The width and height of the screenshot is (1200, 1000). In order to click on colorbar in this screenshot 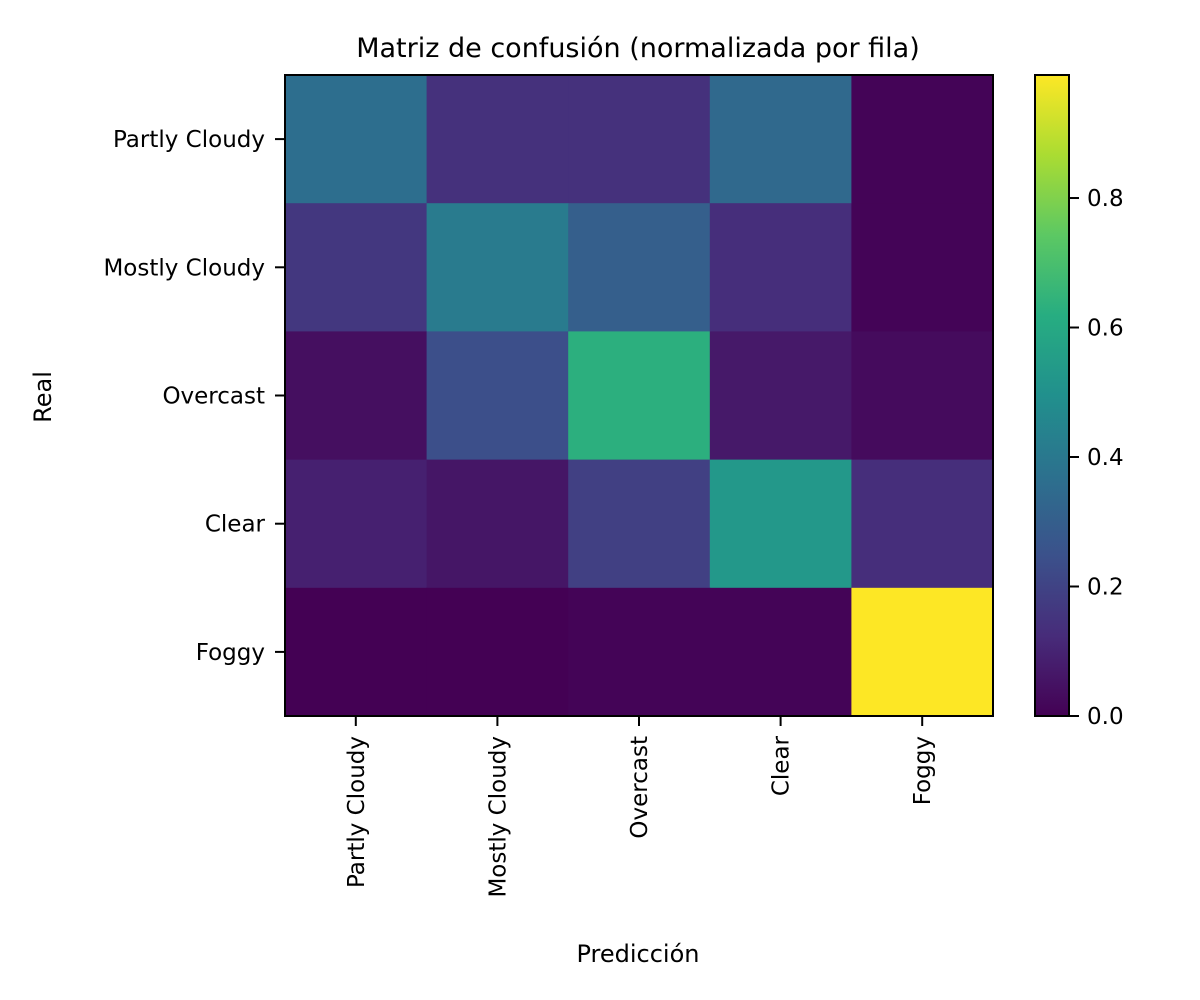, I will do `click(1052, 395)`.